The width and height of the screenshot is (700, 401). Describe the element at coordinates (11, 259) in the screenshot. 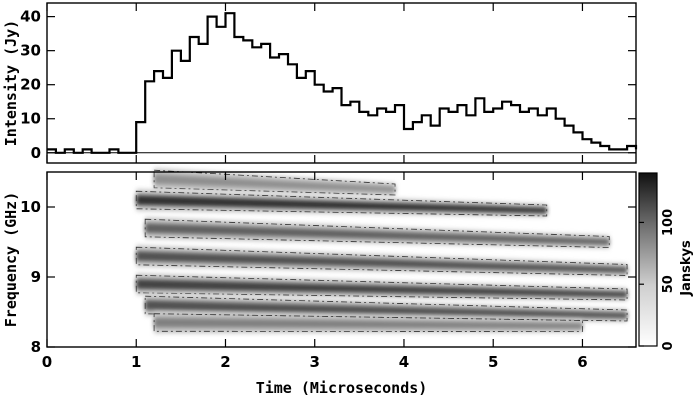

I see `frequency-axis-label: Frequency (GHz)` at that location.